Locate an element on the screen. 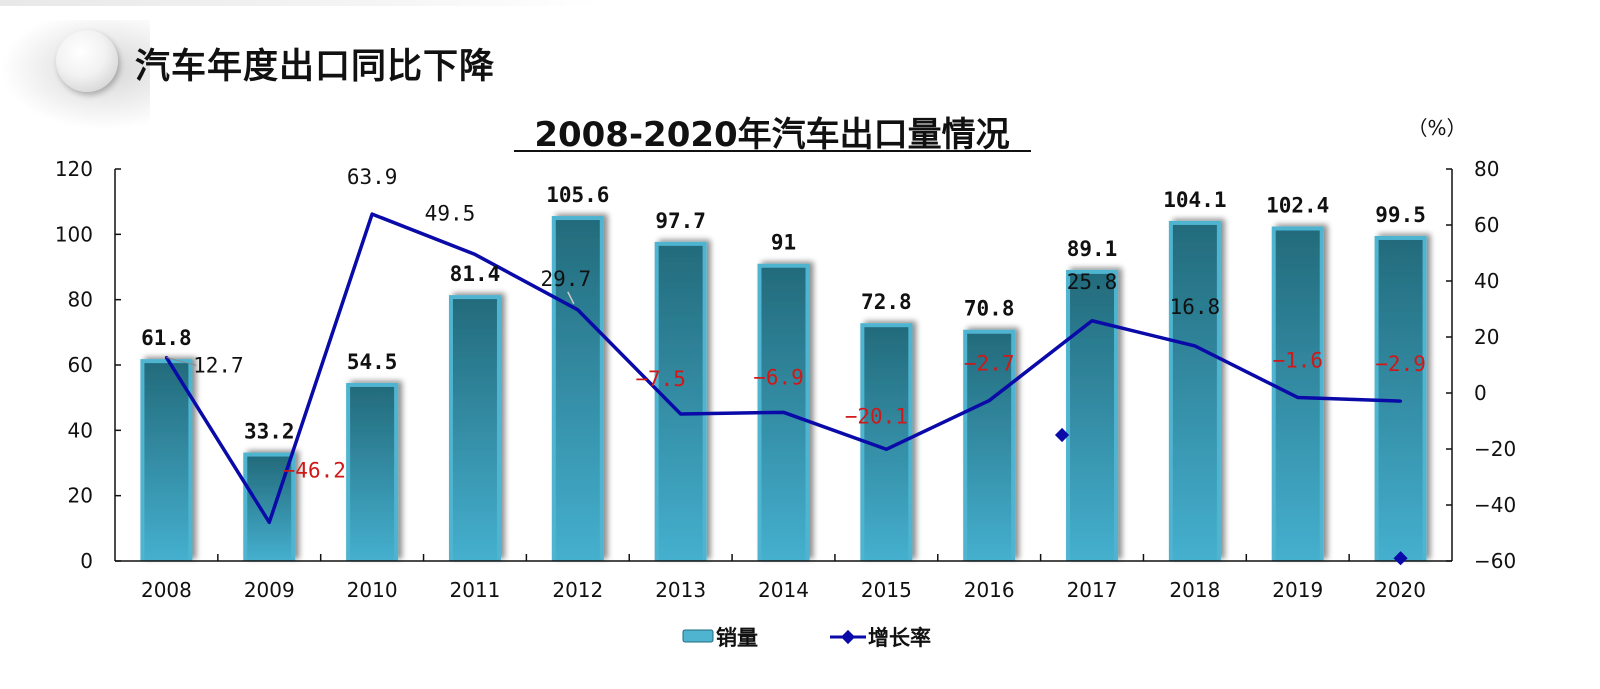  bar-value-label: 105.6 is located at coordinates (577, 195).